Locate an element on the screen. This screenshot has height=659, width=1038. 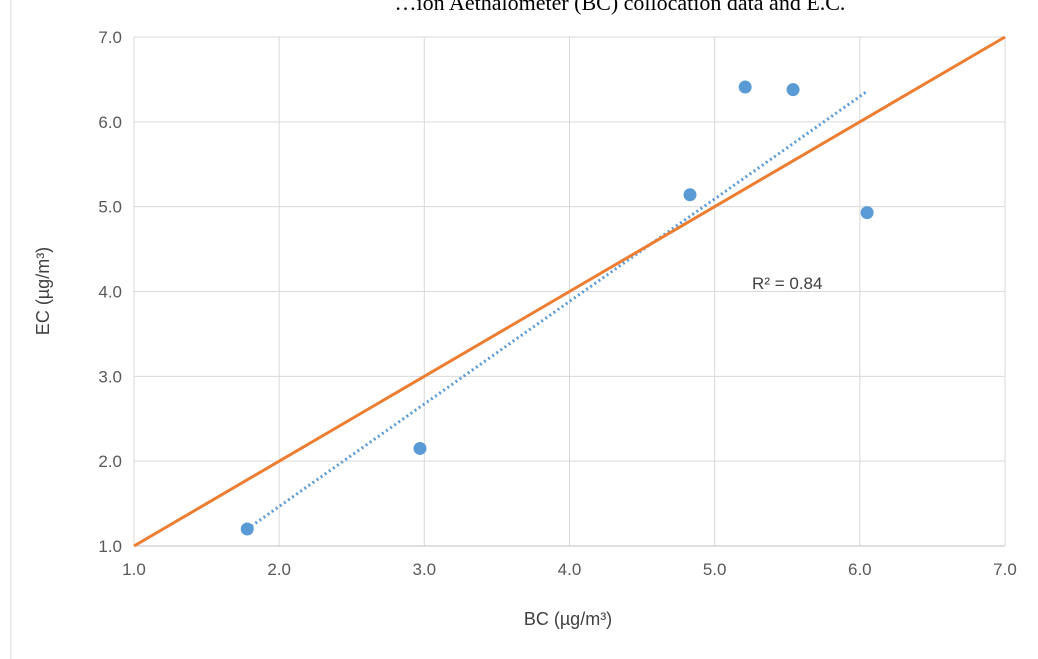
r-squared-label: R² = 0.84 is located at coordinates (787, 283).